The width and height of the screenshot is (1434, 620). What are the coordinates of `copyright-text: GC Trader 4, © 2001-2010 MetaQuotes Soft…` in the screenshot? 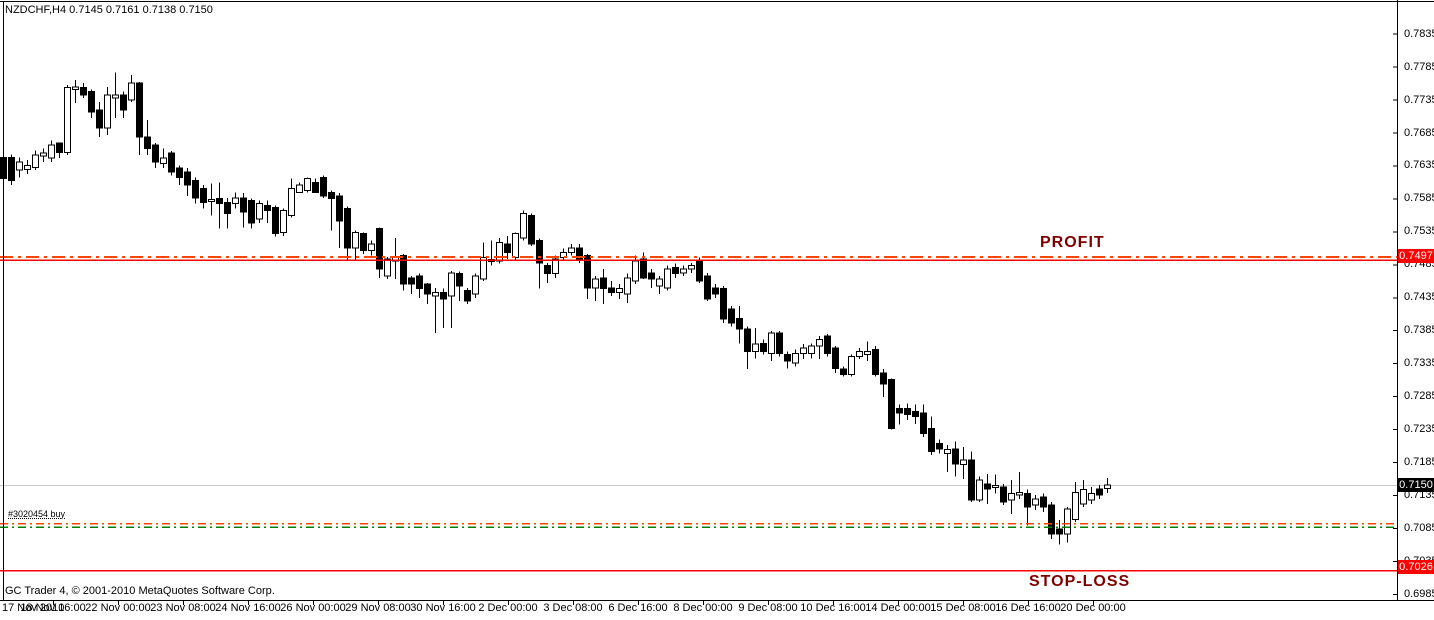 It's located at (140, 591).